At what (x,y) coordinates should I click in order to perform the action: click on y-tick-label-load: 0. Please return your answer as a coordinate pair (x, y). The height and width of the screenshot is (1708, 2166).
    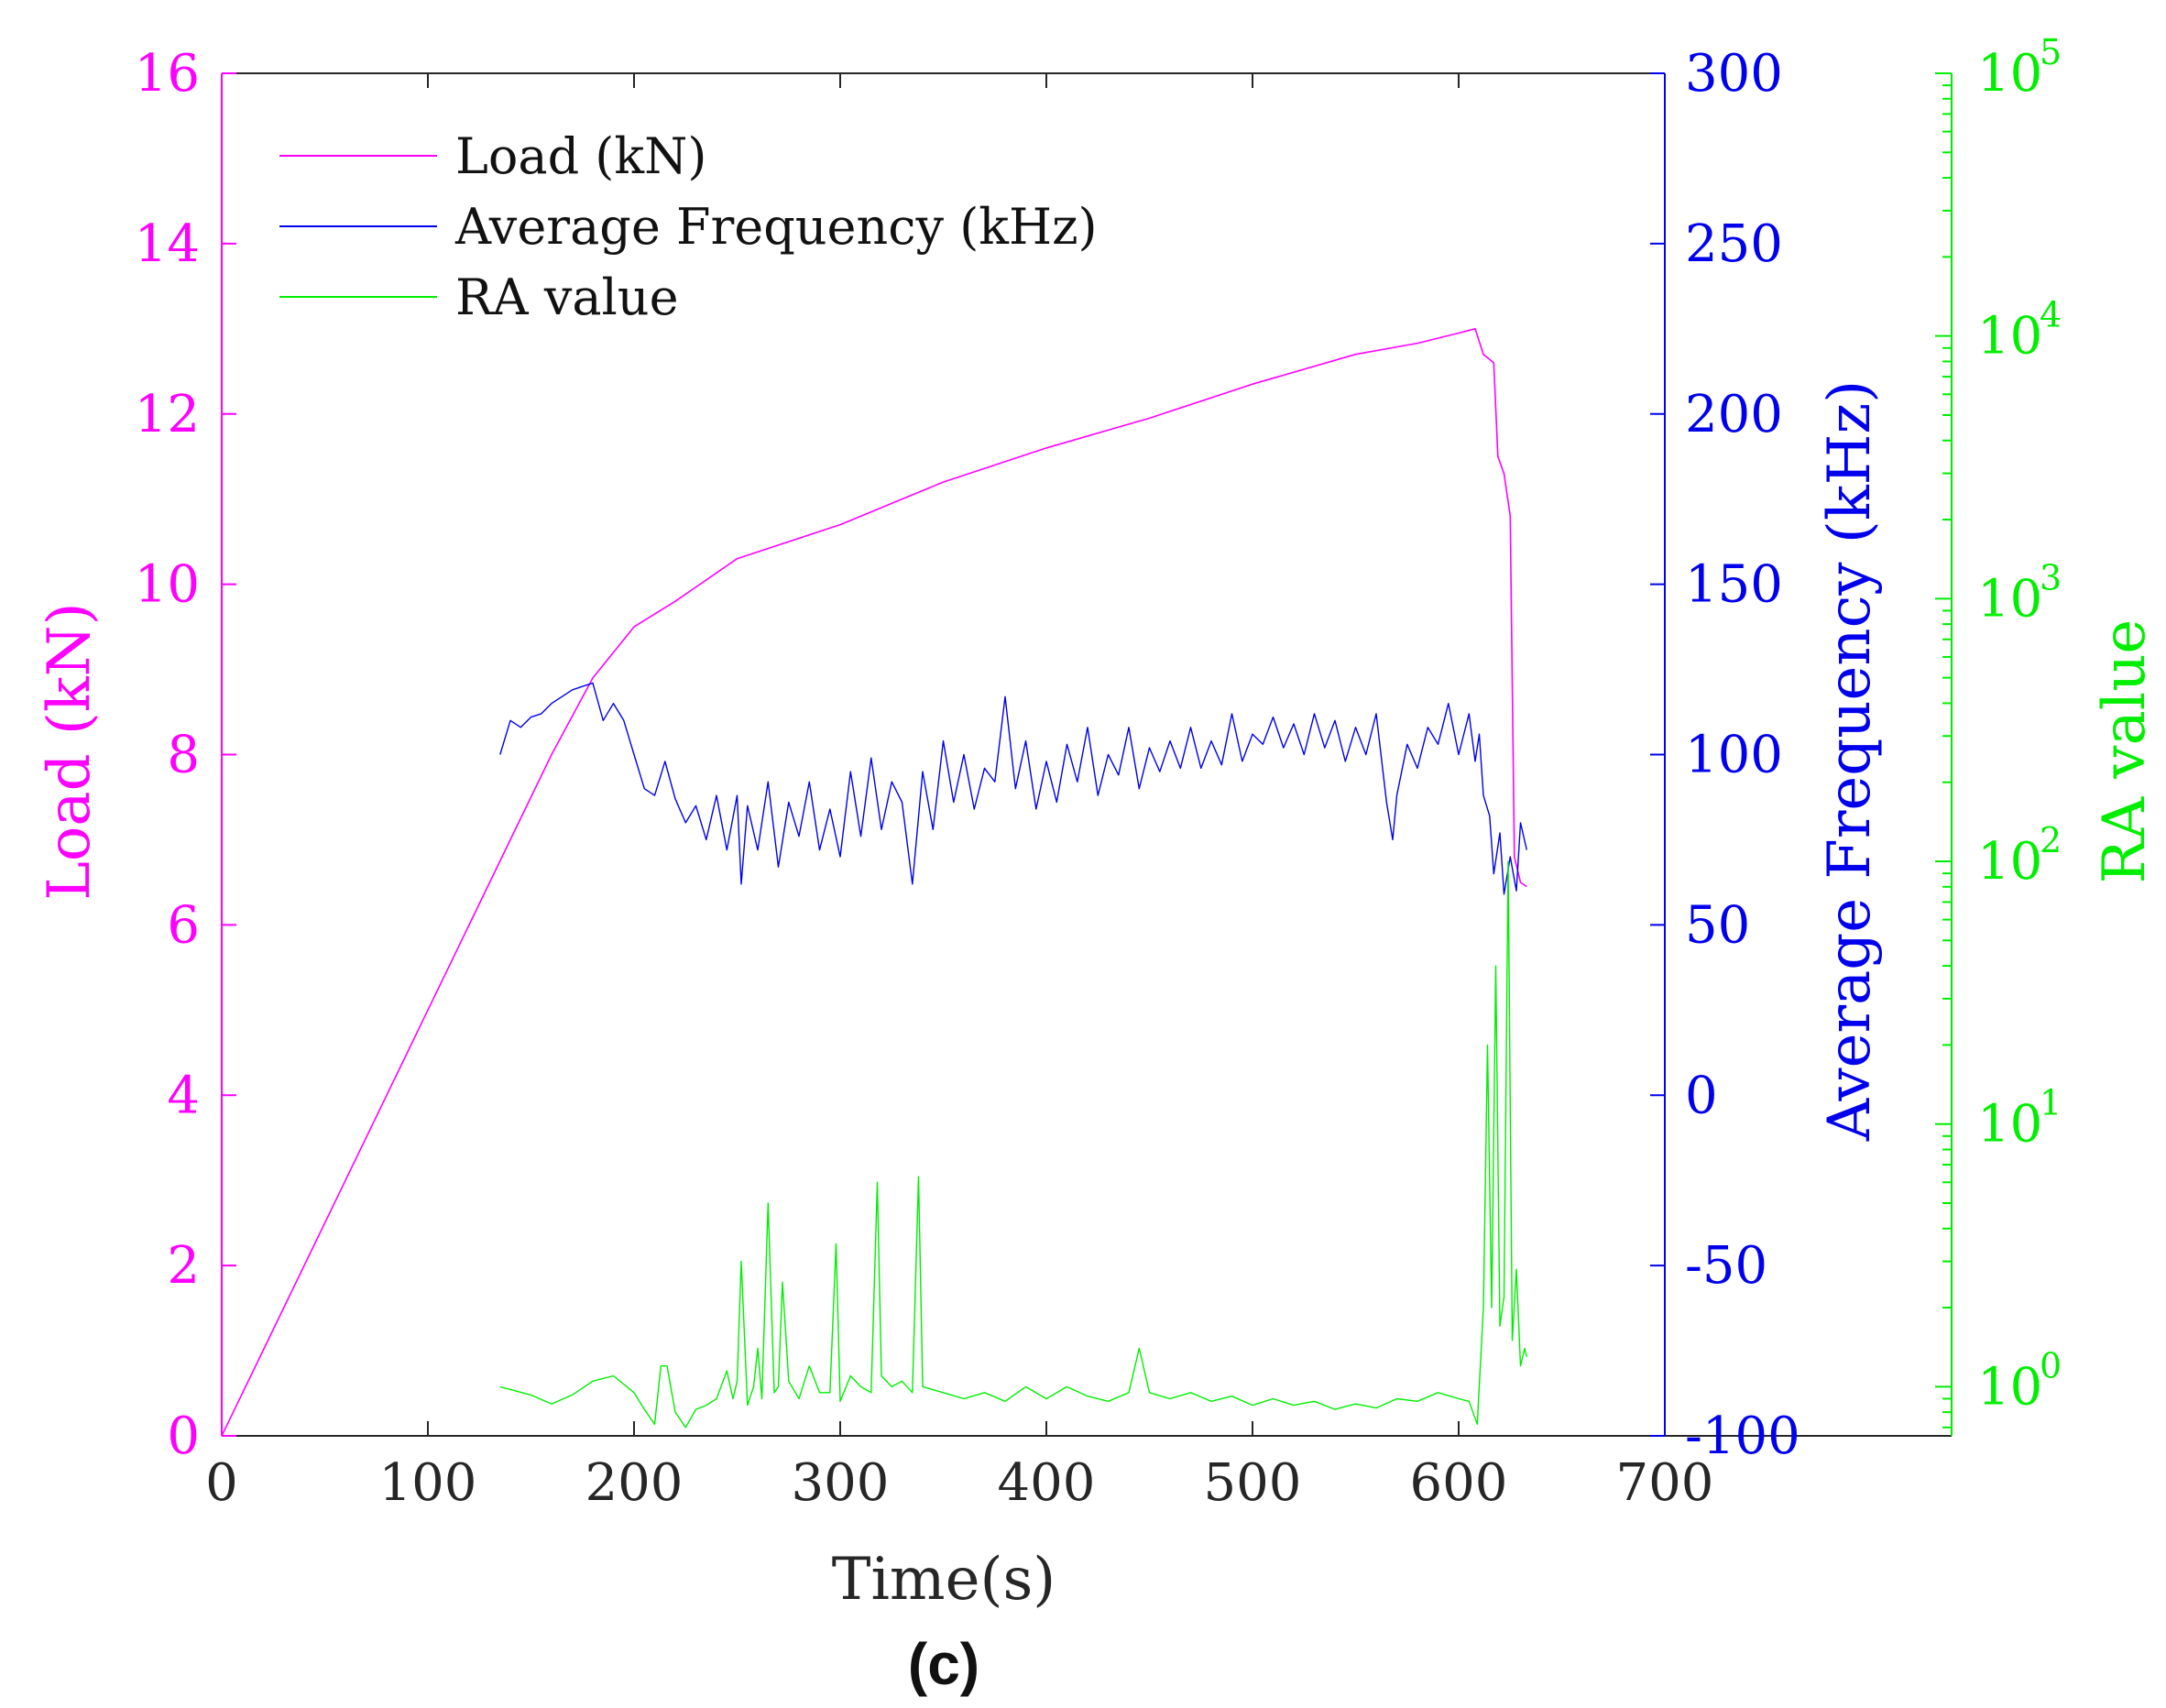
    Looking at the image, I should click on (183, 1436).